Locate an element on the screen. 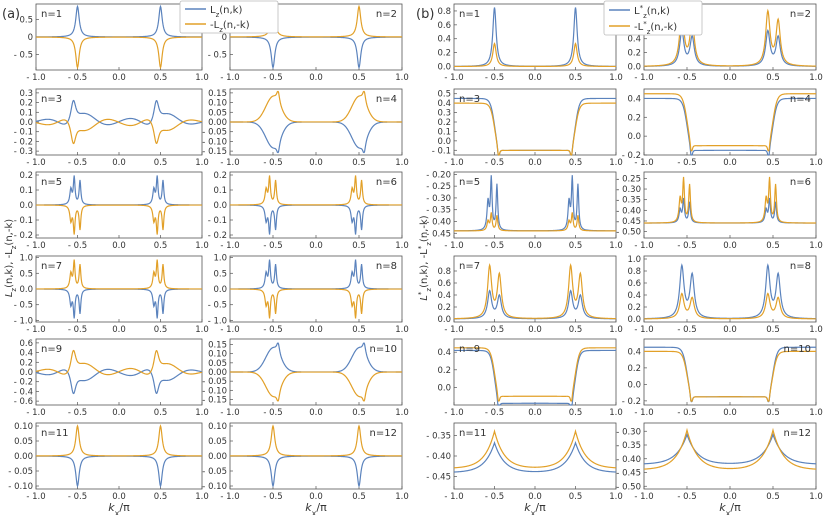 The width and height of the screenshot is (831, 515). y-tick-label: - 0.45 is located at coordinates (438, 478).